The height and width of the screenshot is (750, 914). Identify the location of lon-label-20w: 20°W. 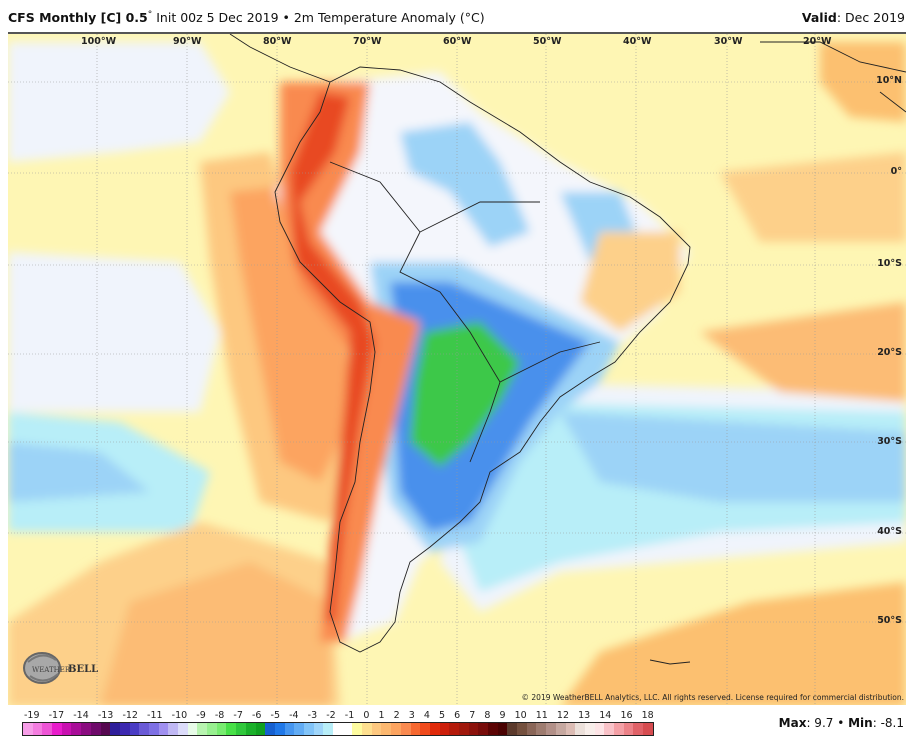
(817, 41).